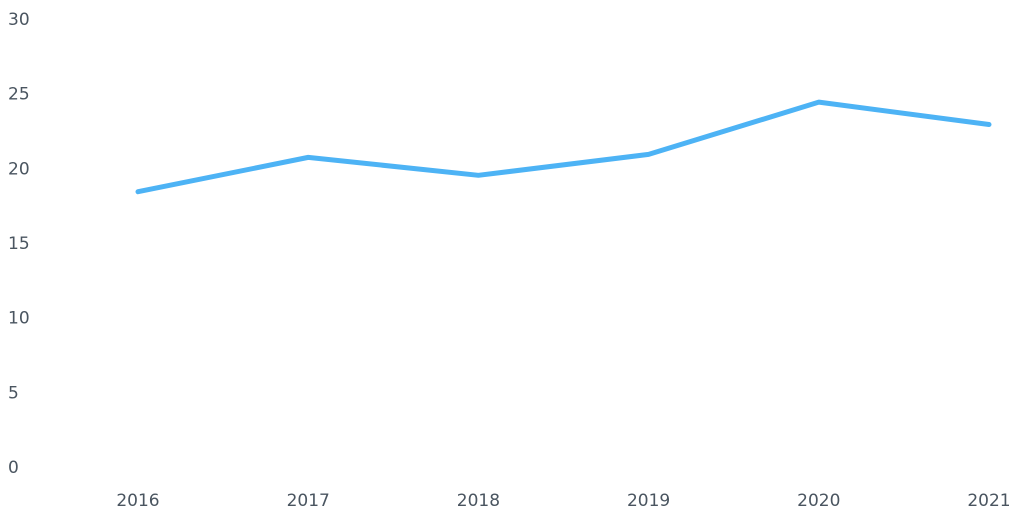 Image resolution: width=1015 pixels, height=518 pixels. What do you see at coordinates (13, 468) in the screenshot?
I see `y-tick-label: 0` at bounding box center [13, 468].